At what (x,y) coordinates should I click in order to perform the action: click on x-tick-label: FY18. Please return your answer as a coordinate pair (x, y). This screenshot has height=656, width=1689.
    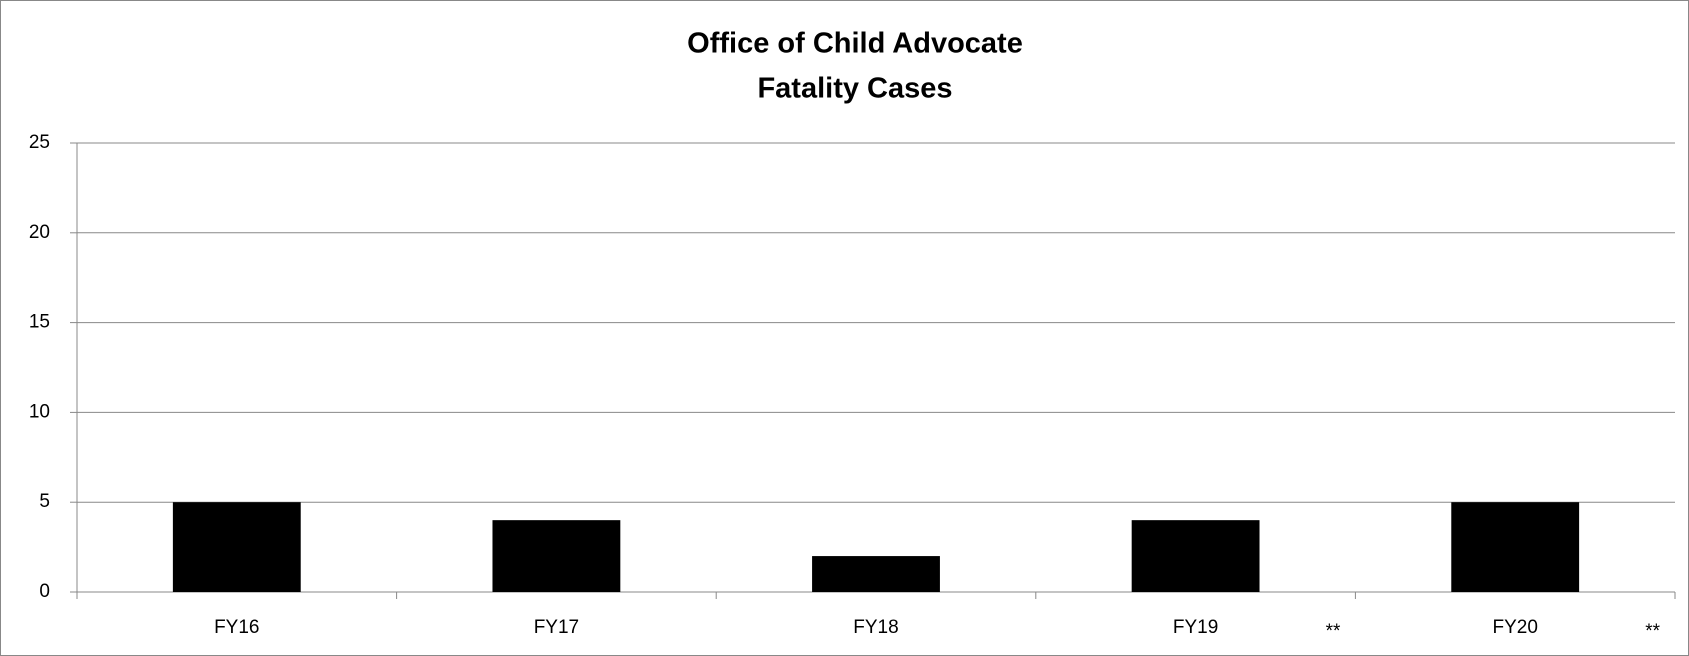
    Looking at the image, I should click on (875, 627).